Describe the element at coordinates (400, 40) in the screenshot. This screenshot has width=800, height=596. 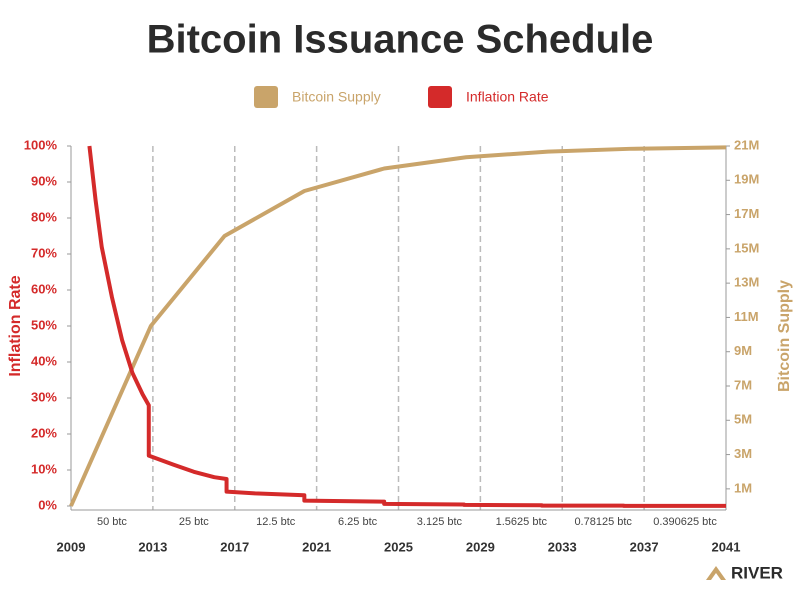
I see `chart-title: Bitcoin Issuance Schedule` at that location.